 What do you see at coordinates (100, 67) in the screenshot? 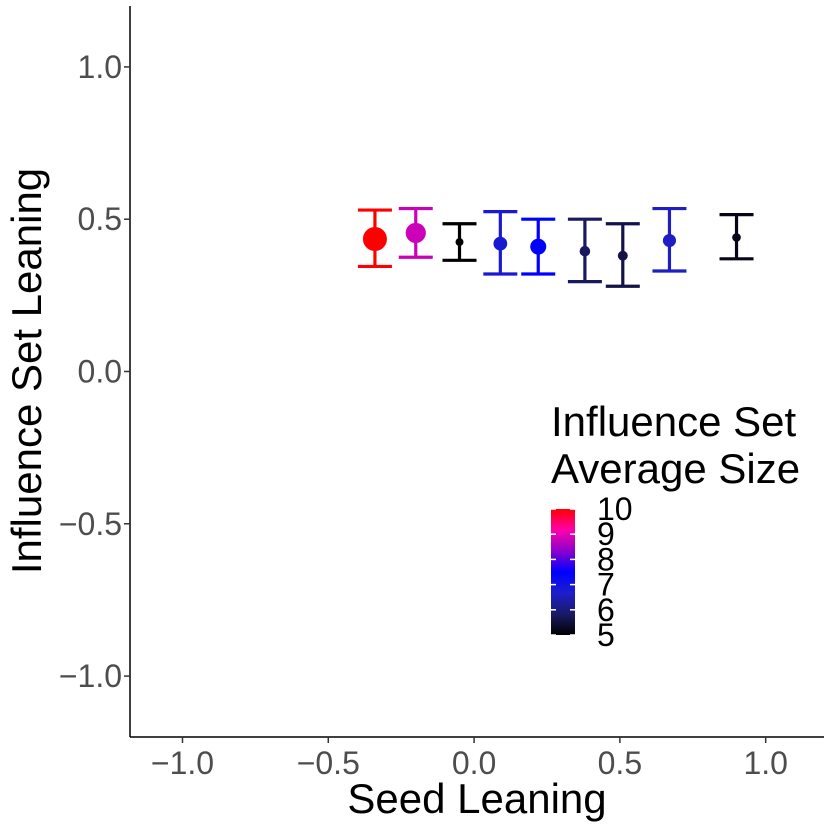
I see `y-tick-label: 1.0` at bounding box center [100, 67].